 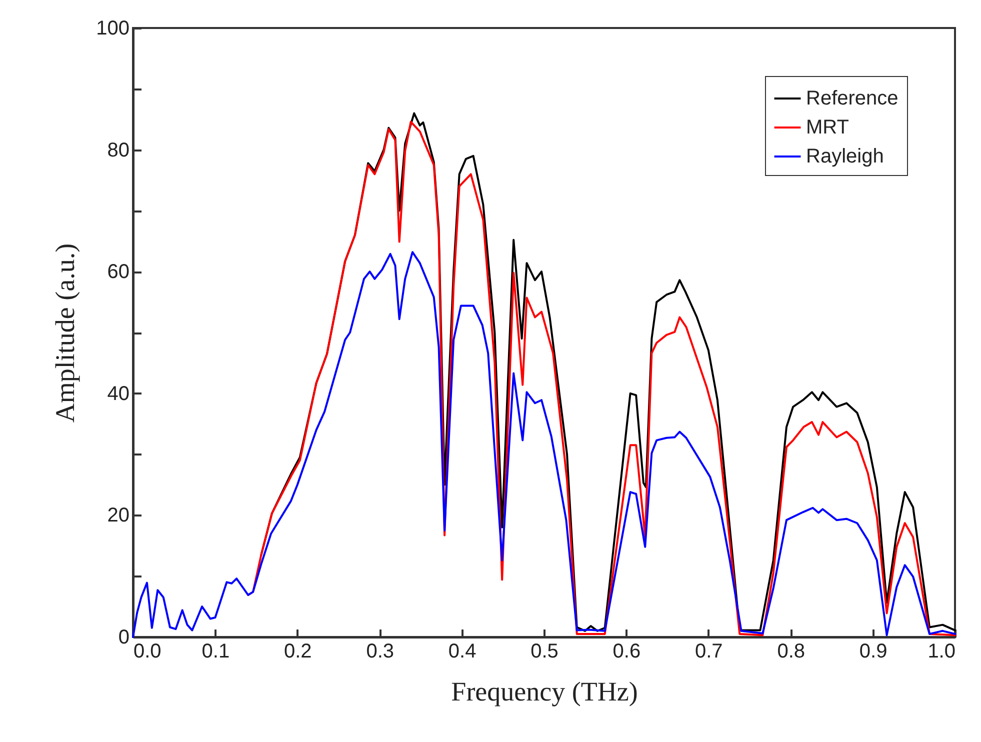 I want to click on x-tick-label: 0.4, so click(x=462, y=651).